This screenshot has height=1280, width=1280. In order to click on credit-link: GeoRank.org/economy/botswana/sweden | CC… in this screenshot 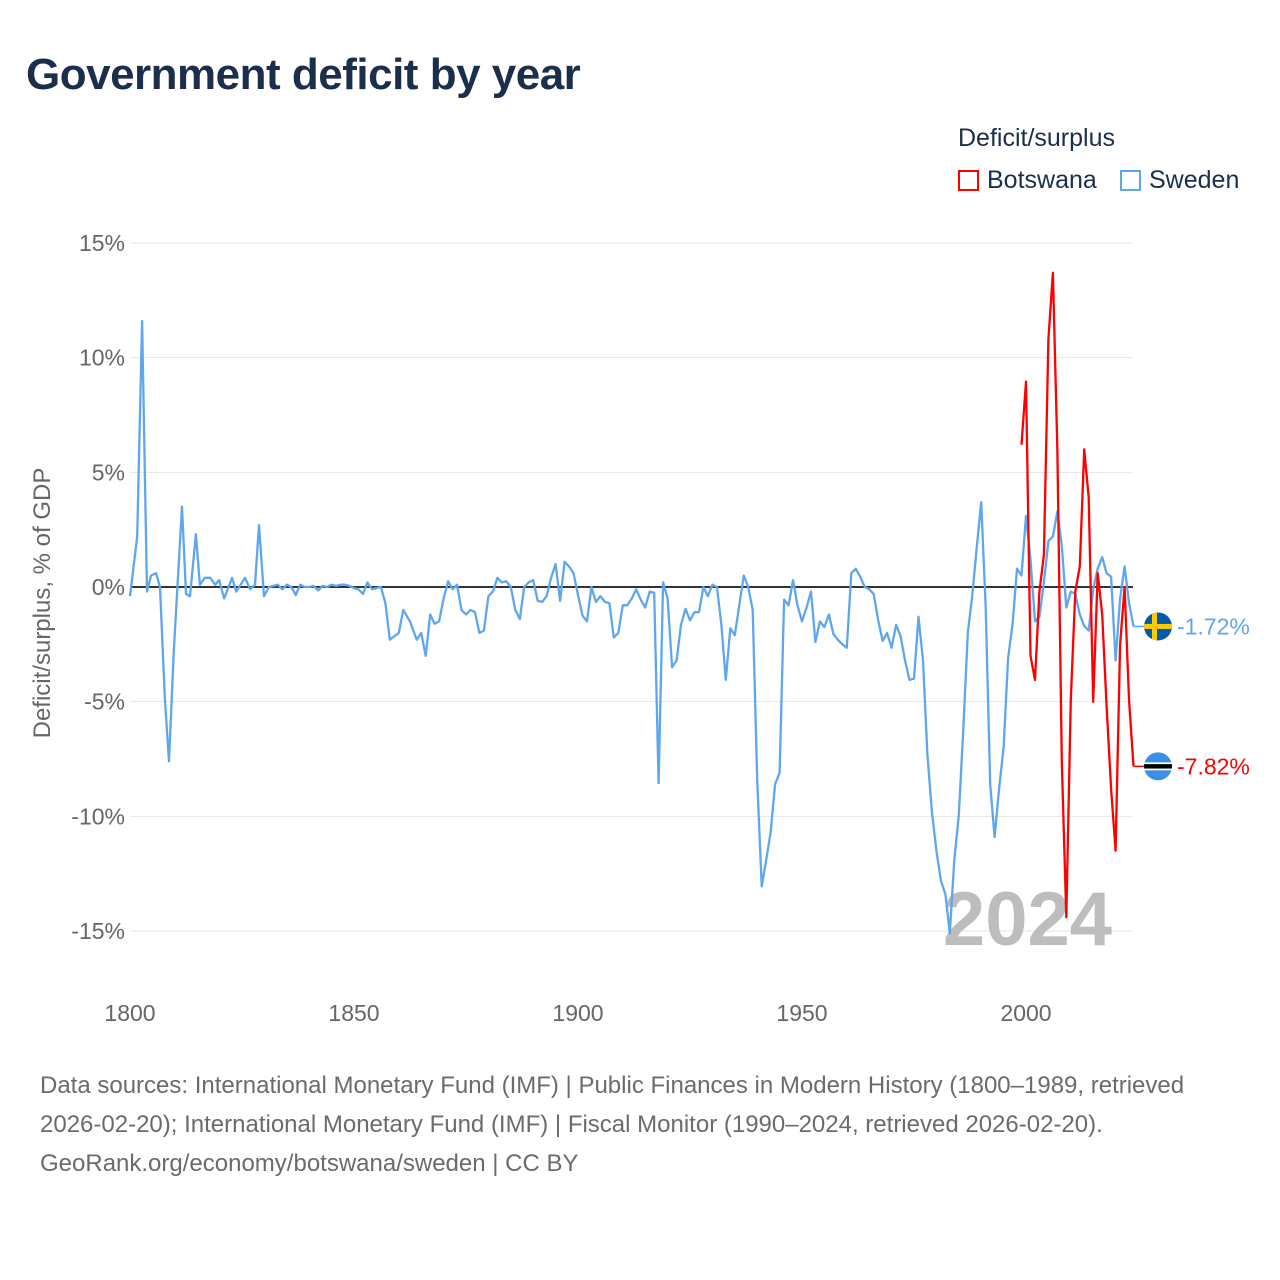, I will do `click(309, 1163)`.